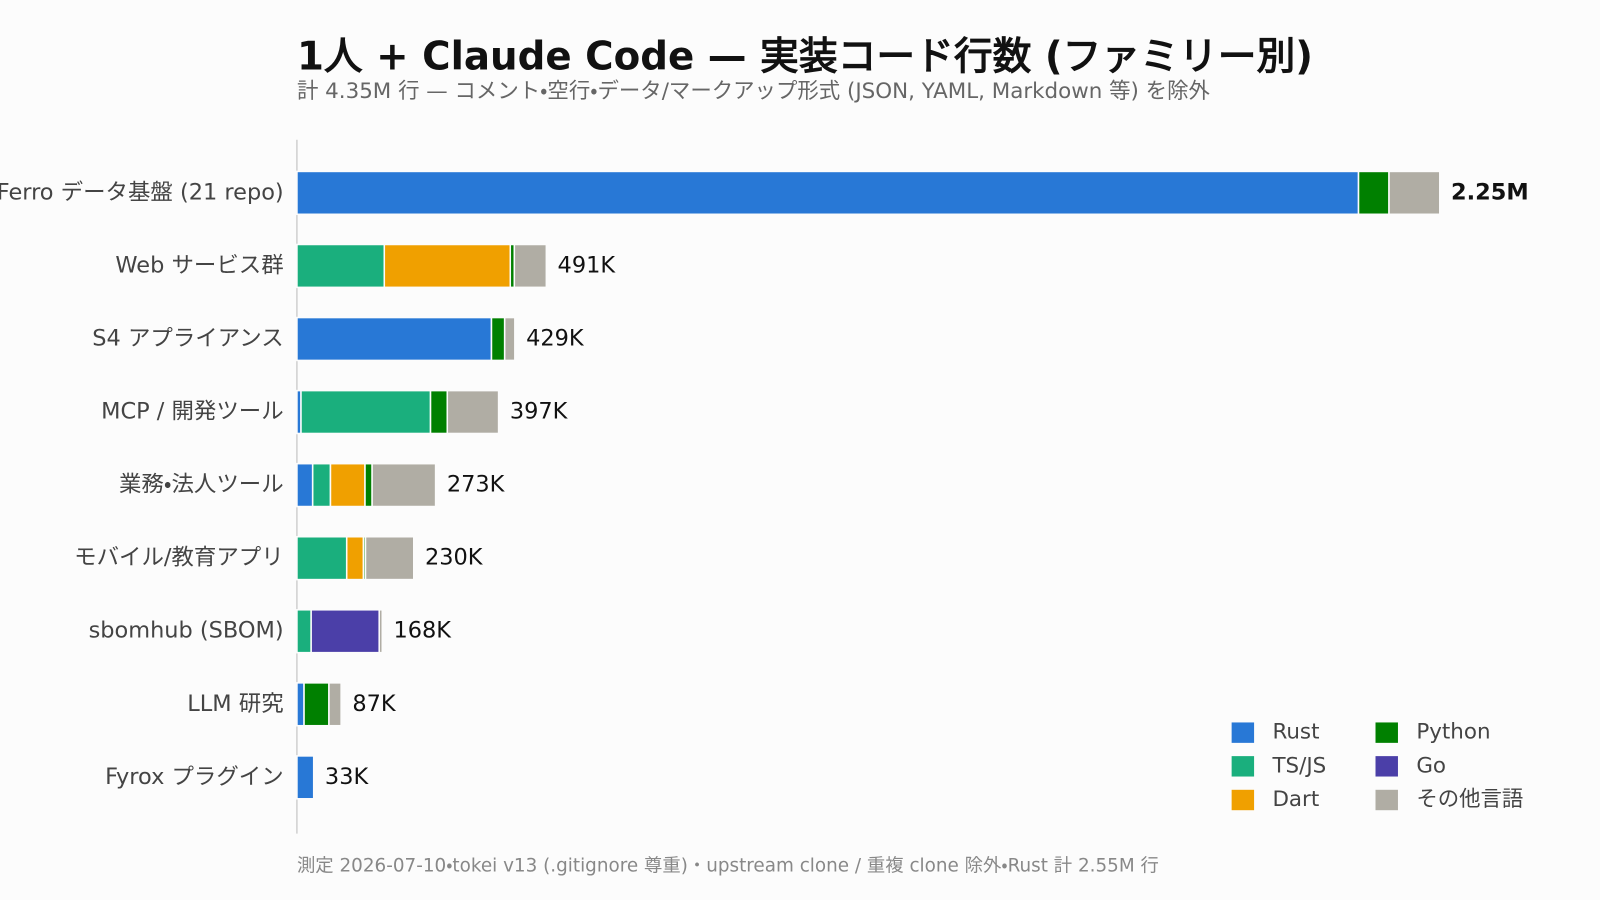  Describe the element at coordinates (235, 704) in the screenshot. I see `category-label: LLM 研究` at that location.